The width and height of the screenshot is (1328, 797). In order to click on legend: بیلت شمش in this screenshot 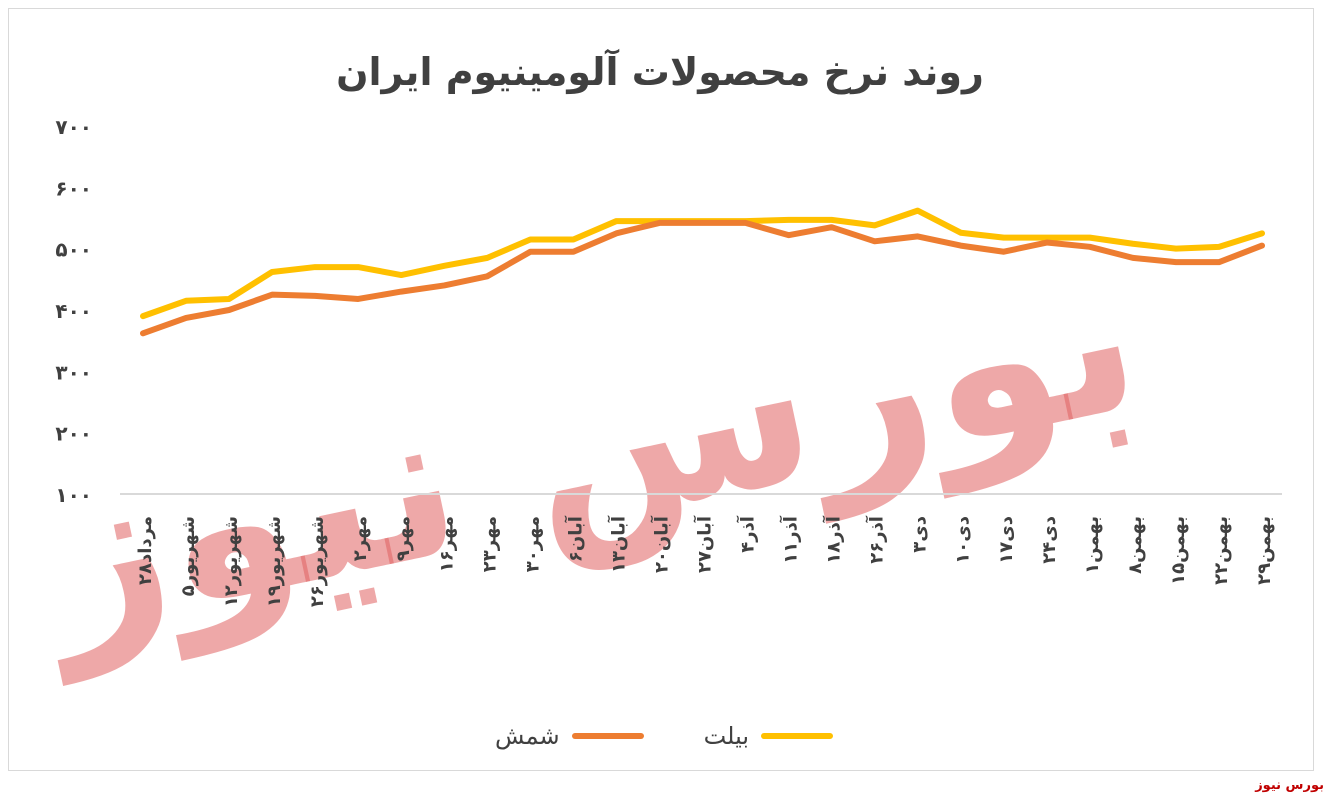, I will do `click(664, 736)`.